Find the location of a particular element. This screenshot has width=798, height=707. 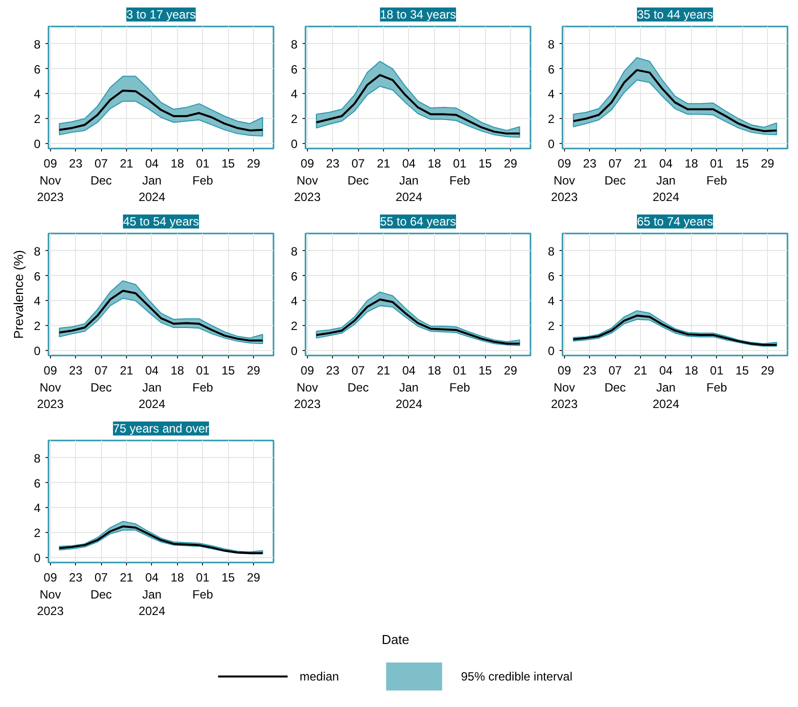

chart-title: 45 to 54 years is located at coordinates (161, 221).